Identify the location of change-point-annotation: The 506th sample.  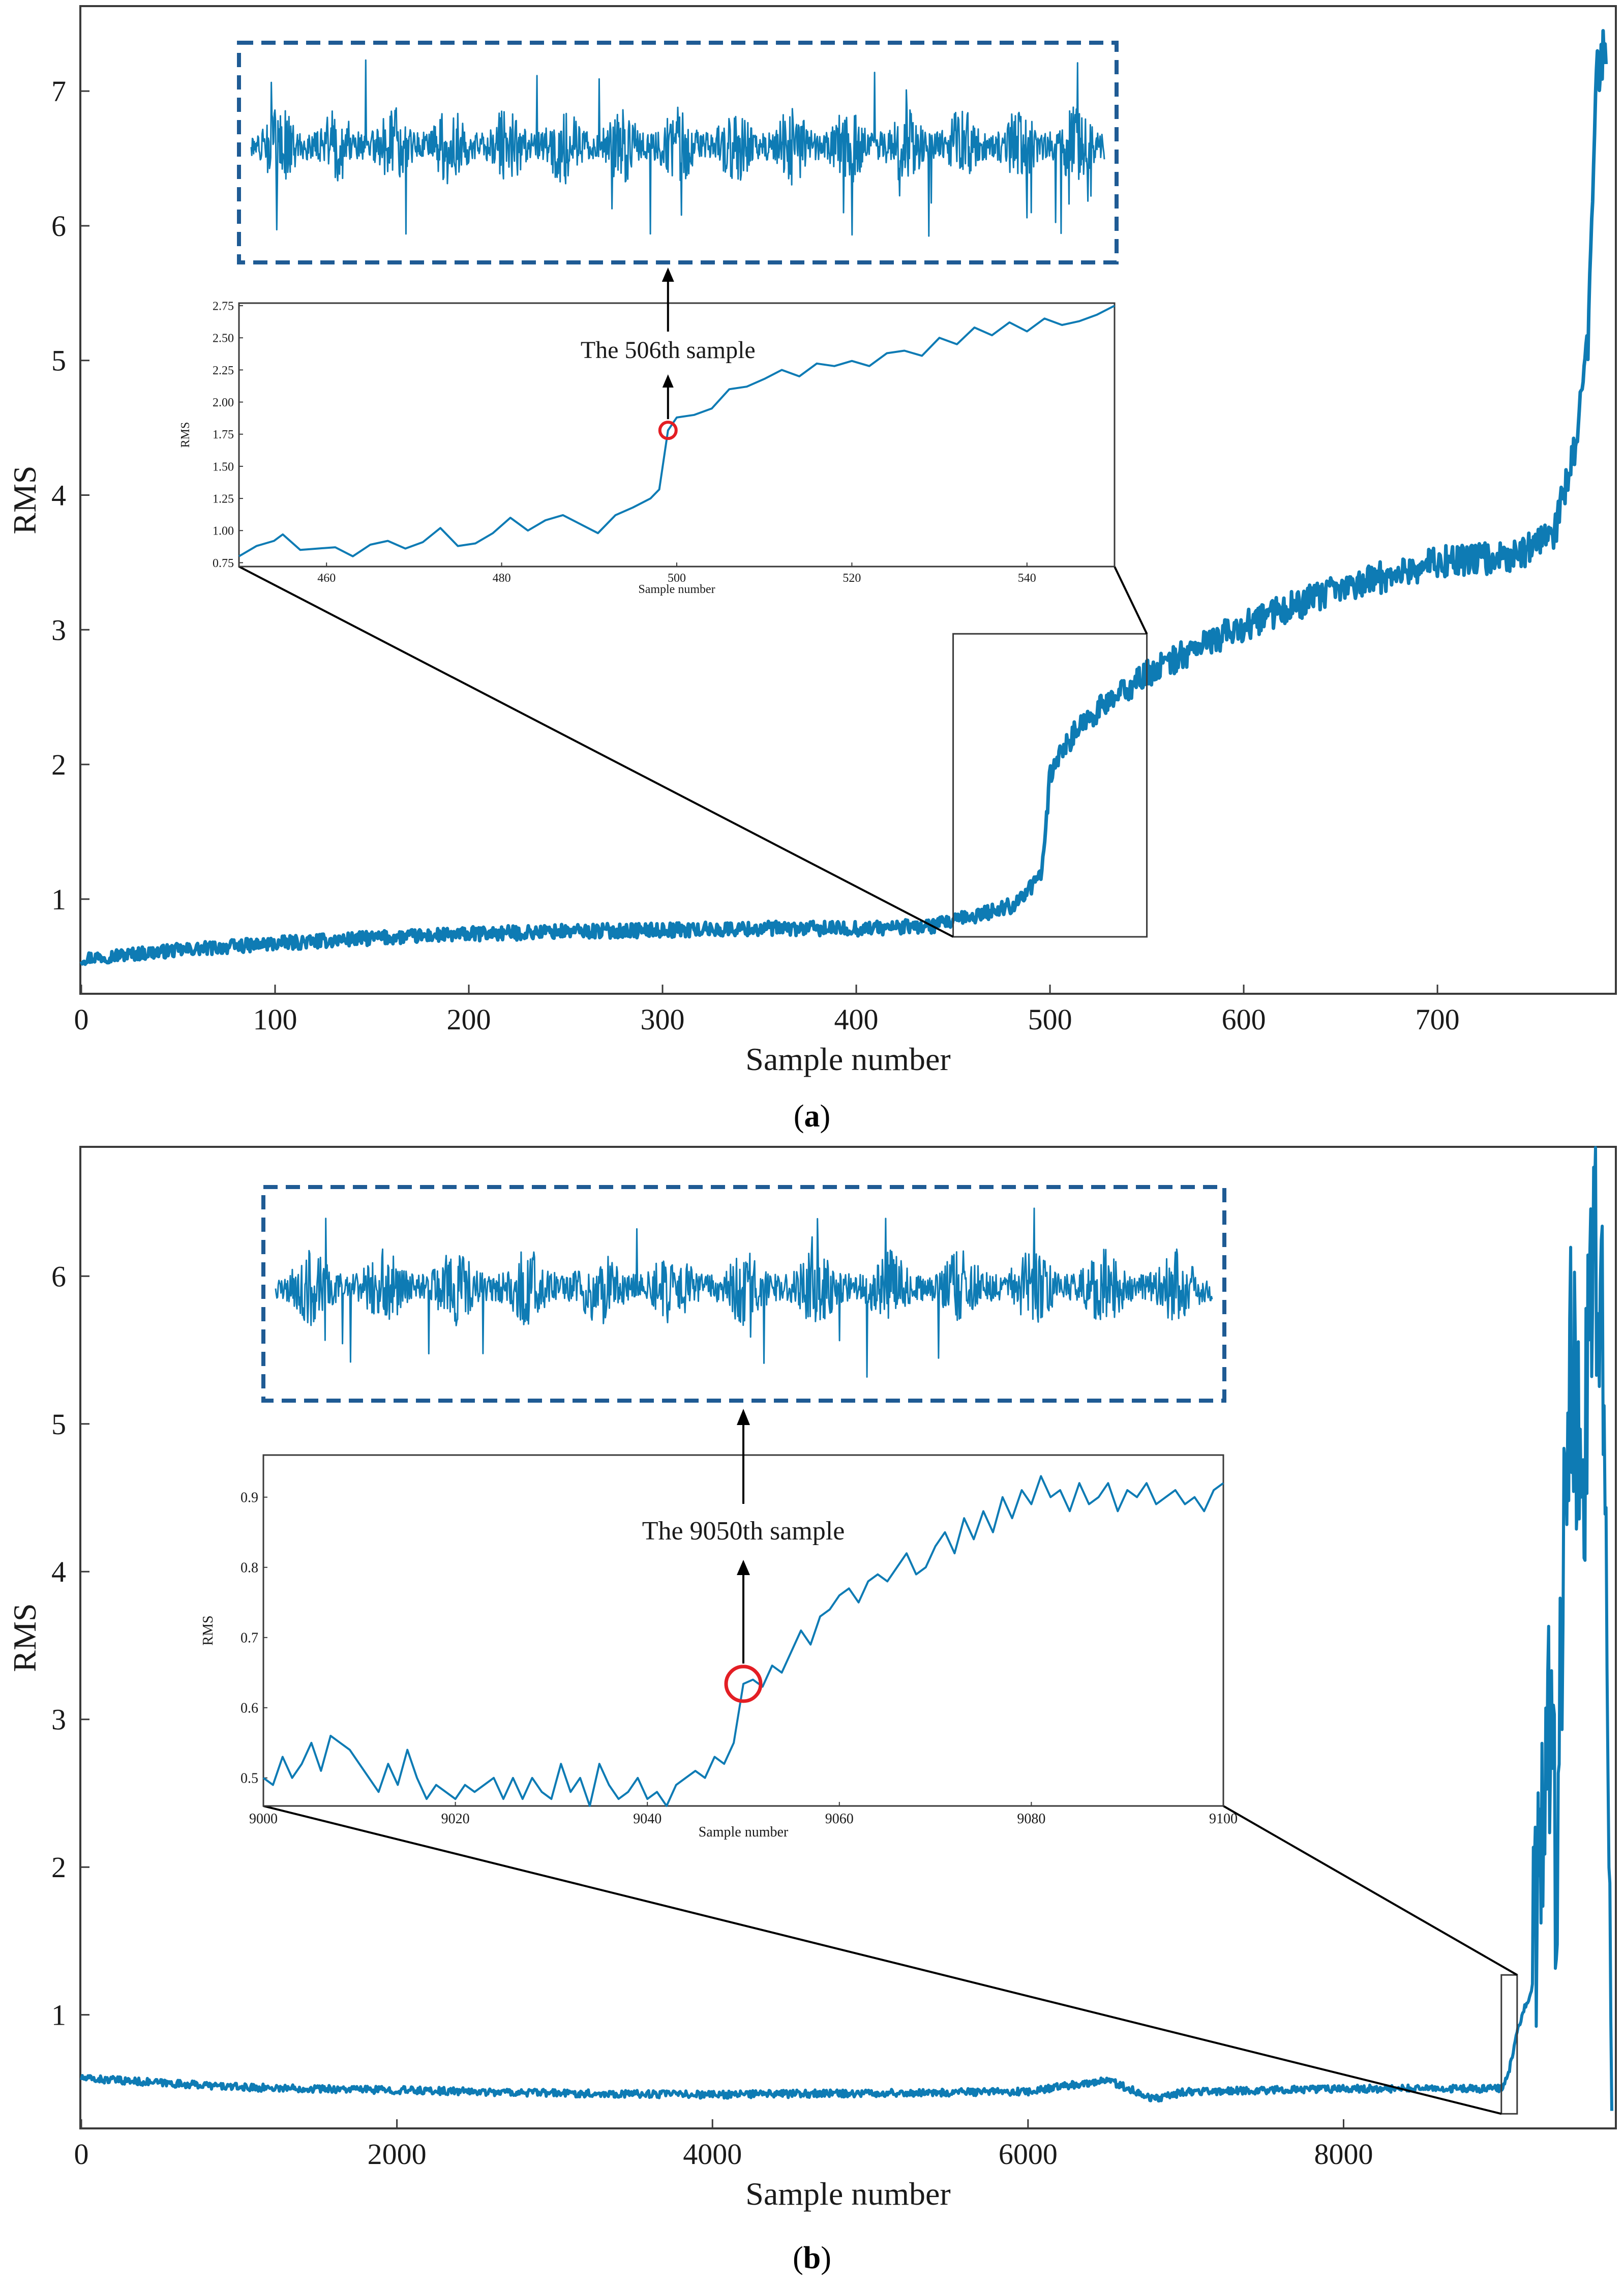
(668, 350).